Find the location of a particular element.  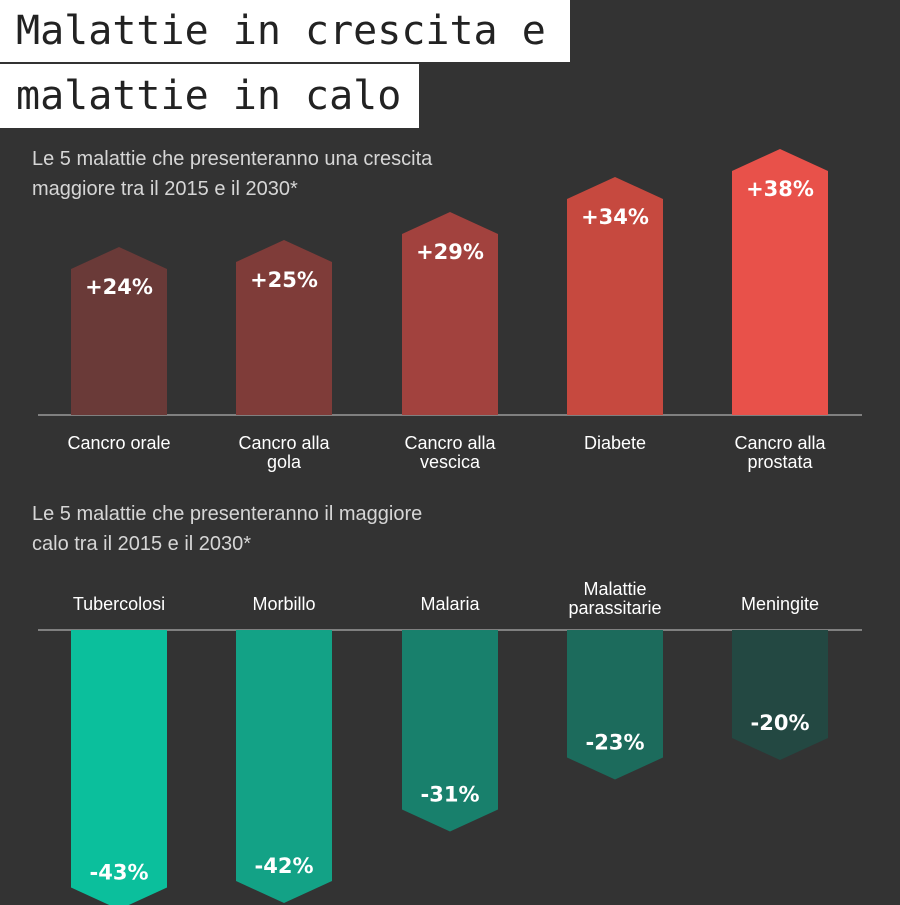

decline-category-morbillo: Morbillo is located at coordinates (283, 604).